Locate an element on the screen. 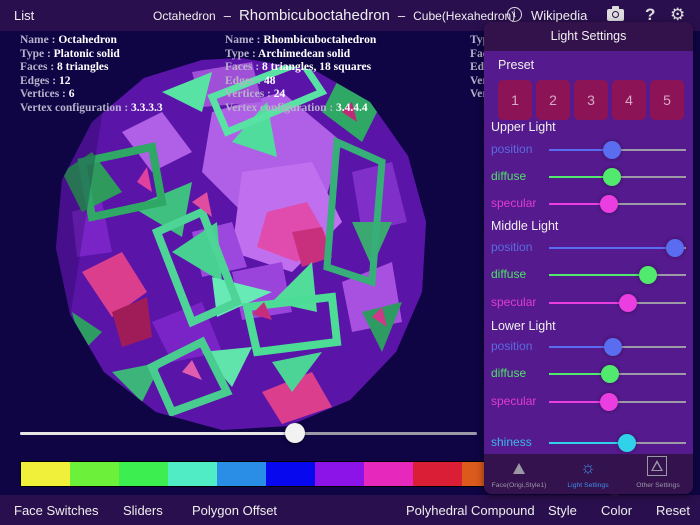 This screenshot has width=700, height=525. camera-icon is located at coordinates (615, 13).